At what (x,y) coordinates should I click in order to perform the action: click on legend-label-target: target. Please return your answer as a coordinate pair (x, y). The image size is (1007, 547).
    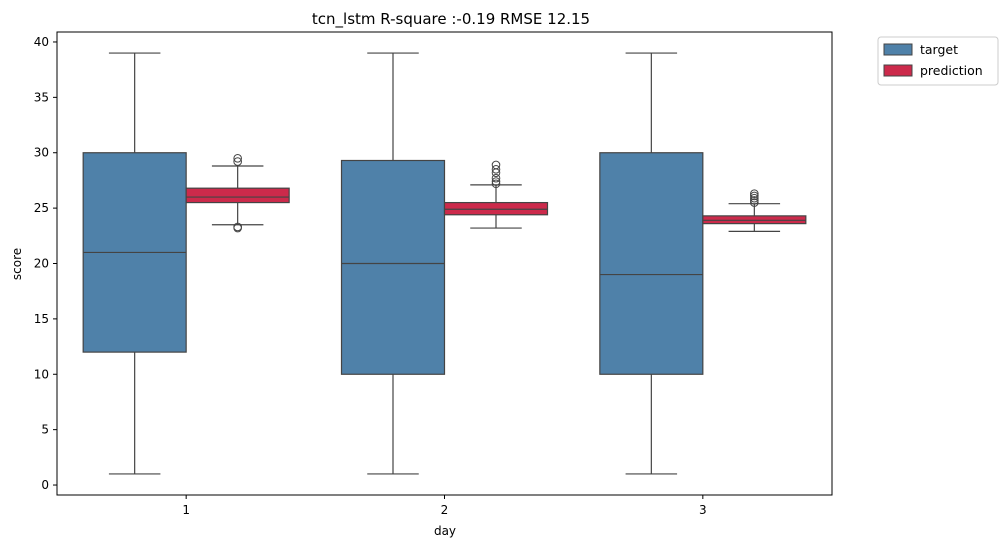
    Looking at the image, I should click on (939, 49).